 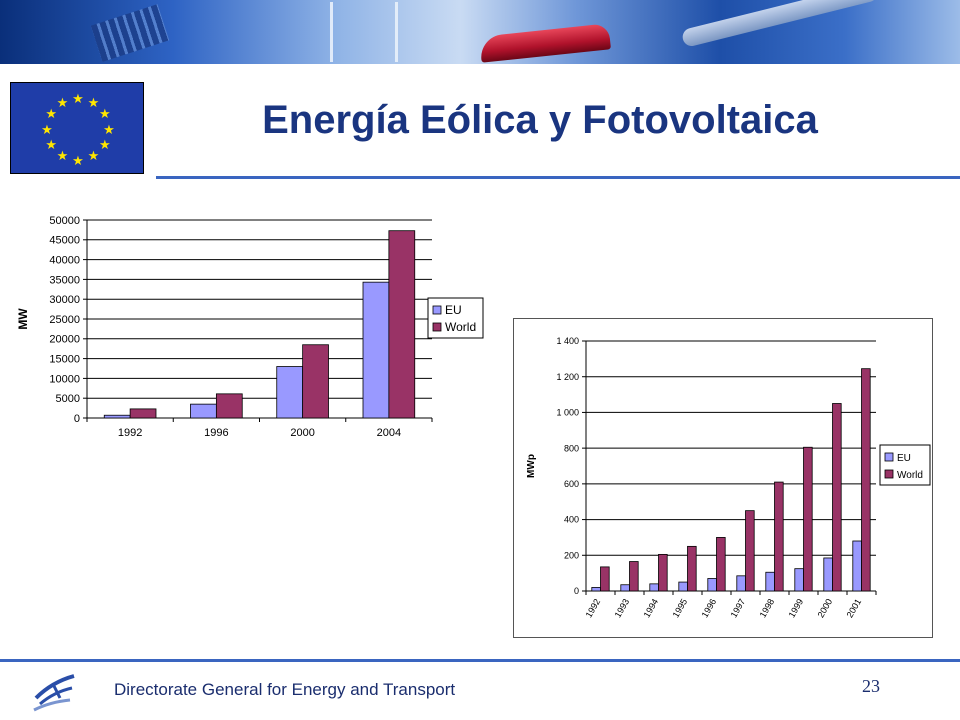 I want to click on bar-eu-1995, so click(x=683, y=586).